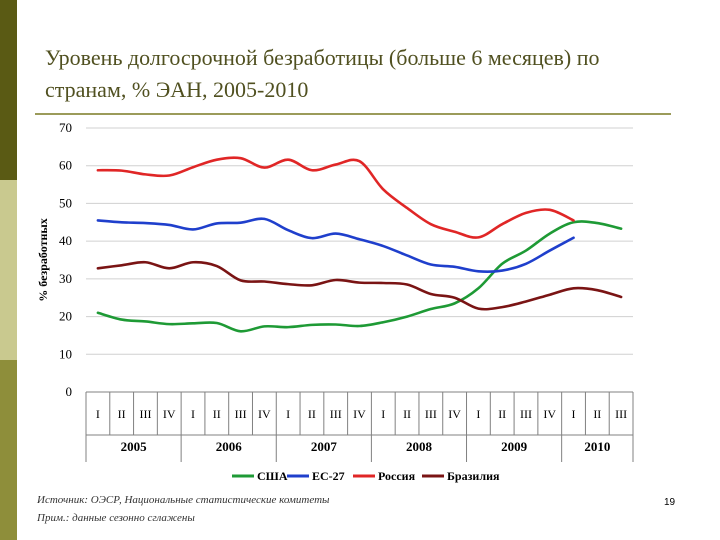 The height and width of the screenshot is (540, 720). Describe the element at coordinates (65, 316) in the screenshot. I see `y-tick-label: 20` at that location.